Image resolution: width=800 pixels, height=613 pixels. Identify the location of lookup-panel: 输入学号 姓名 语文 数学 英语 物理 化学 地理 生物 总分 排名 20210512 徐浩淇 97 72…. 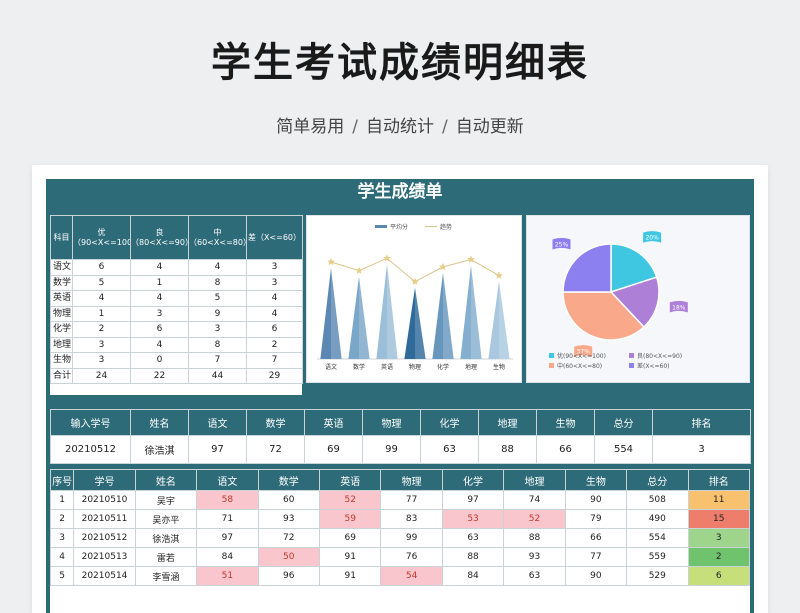
(400, 436).